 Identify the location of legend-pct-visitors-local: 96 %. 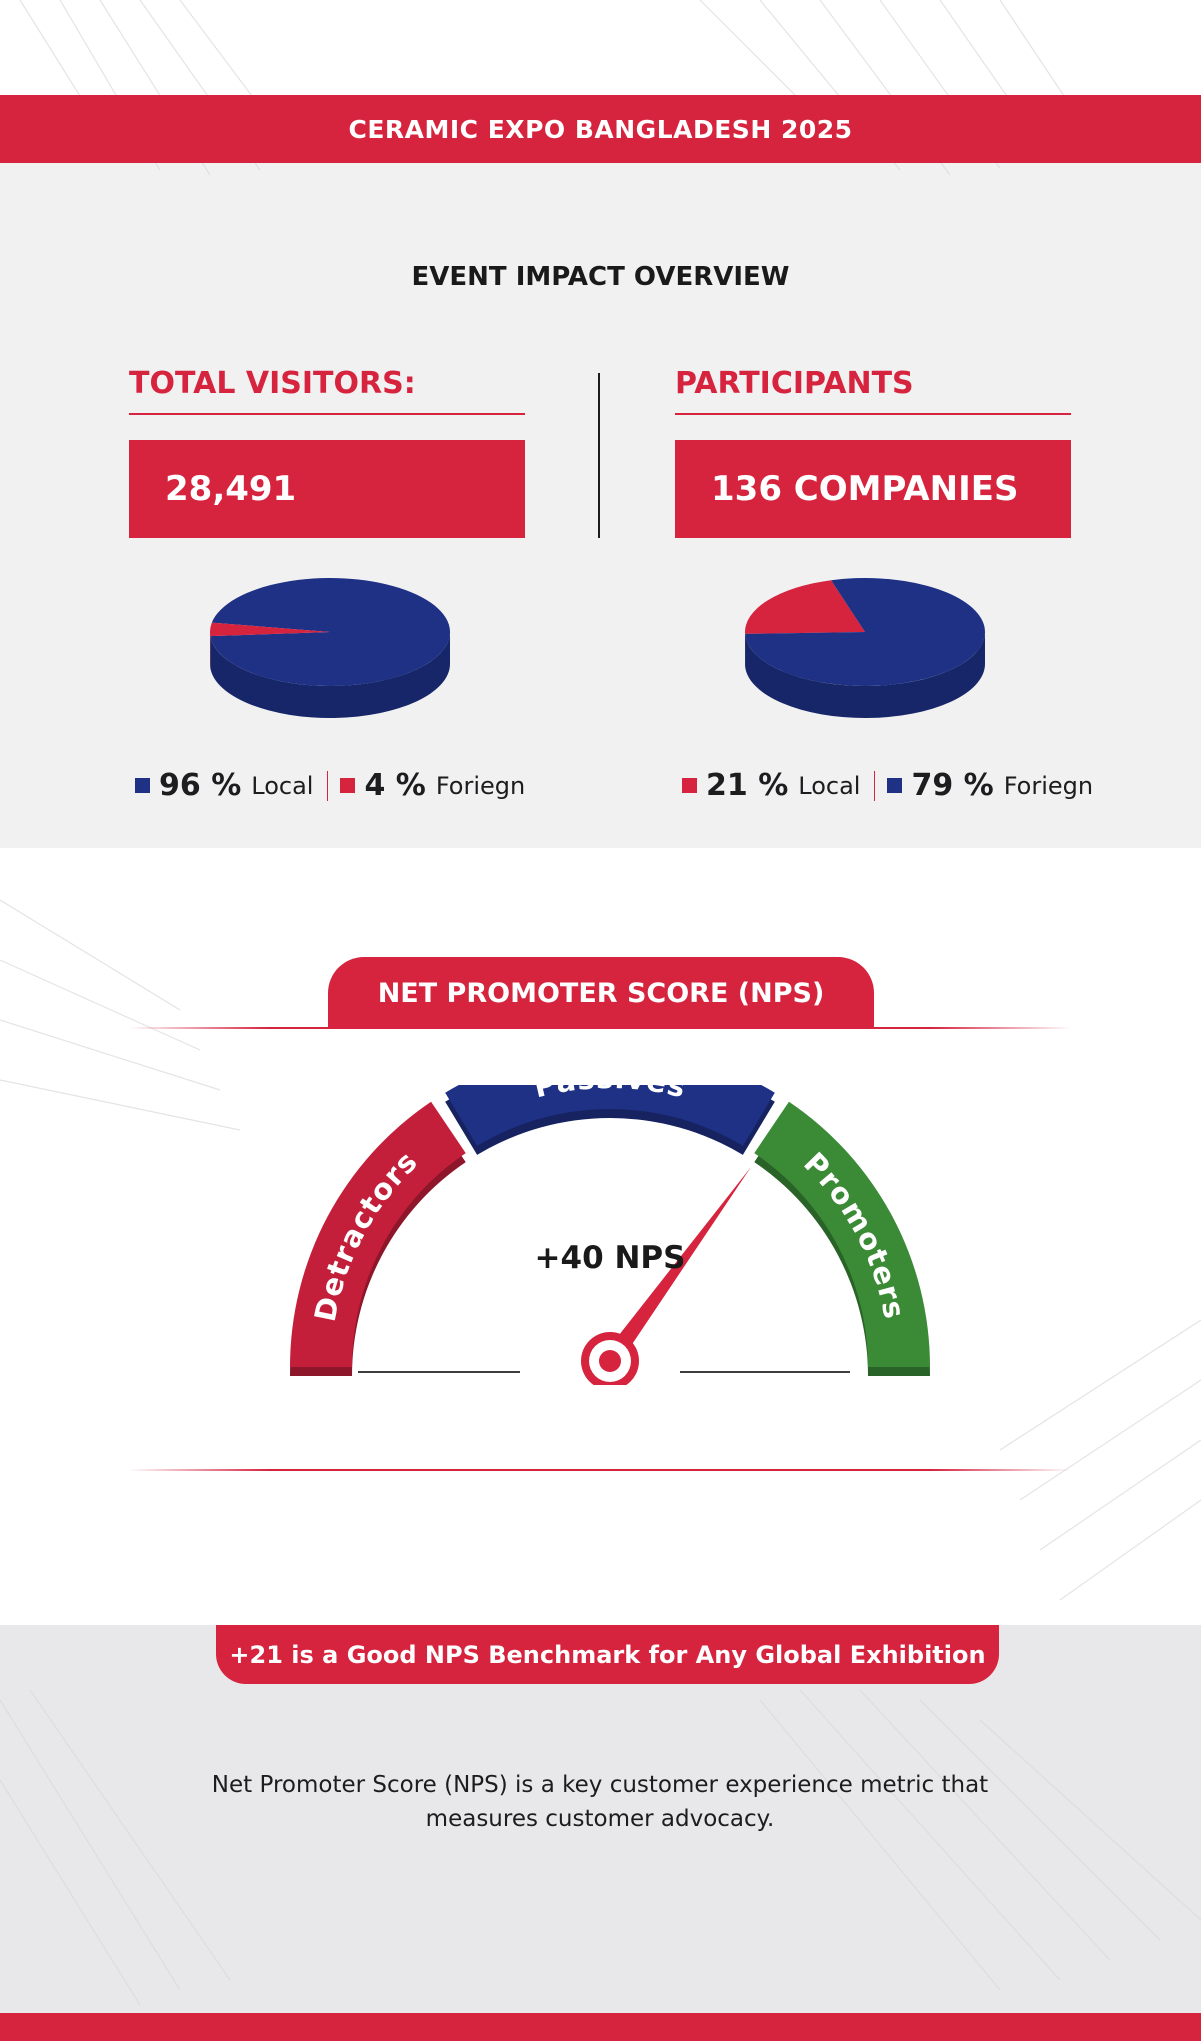
(200, 785).